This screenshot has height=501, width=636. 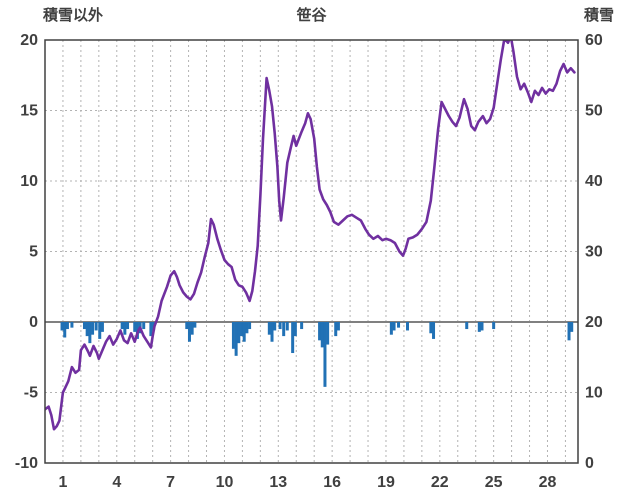 I want to click on x-tick-label: 25, so click(x=494, y=482).